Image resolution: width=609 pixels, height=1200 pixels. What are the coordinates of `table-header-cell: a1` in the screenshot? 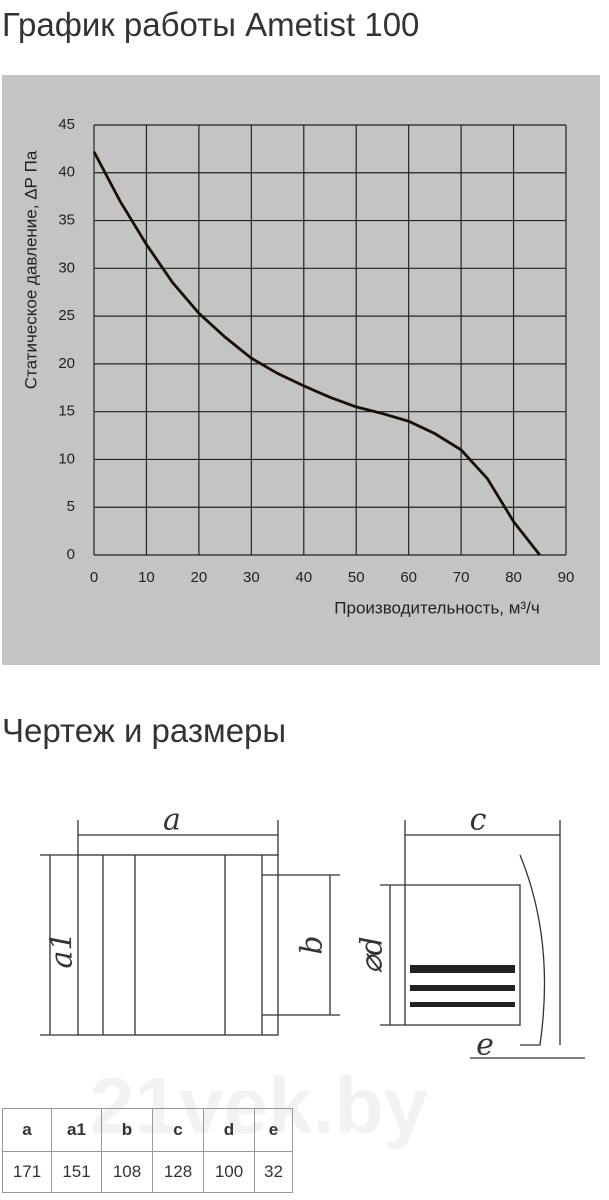 It's located at (76, 1130).